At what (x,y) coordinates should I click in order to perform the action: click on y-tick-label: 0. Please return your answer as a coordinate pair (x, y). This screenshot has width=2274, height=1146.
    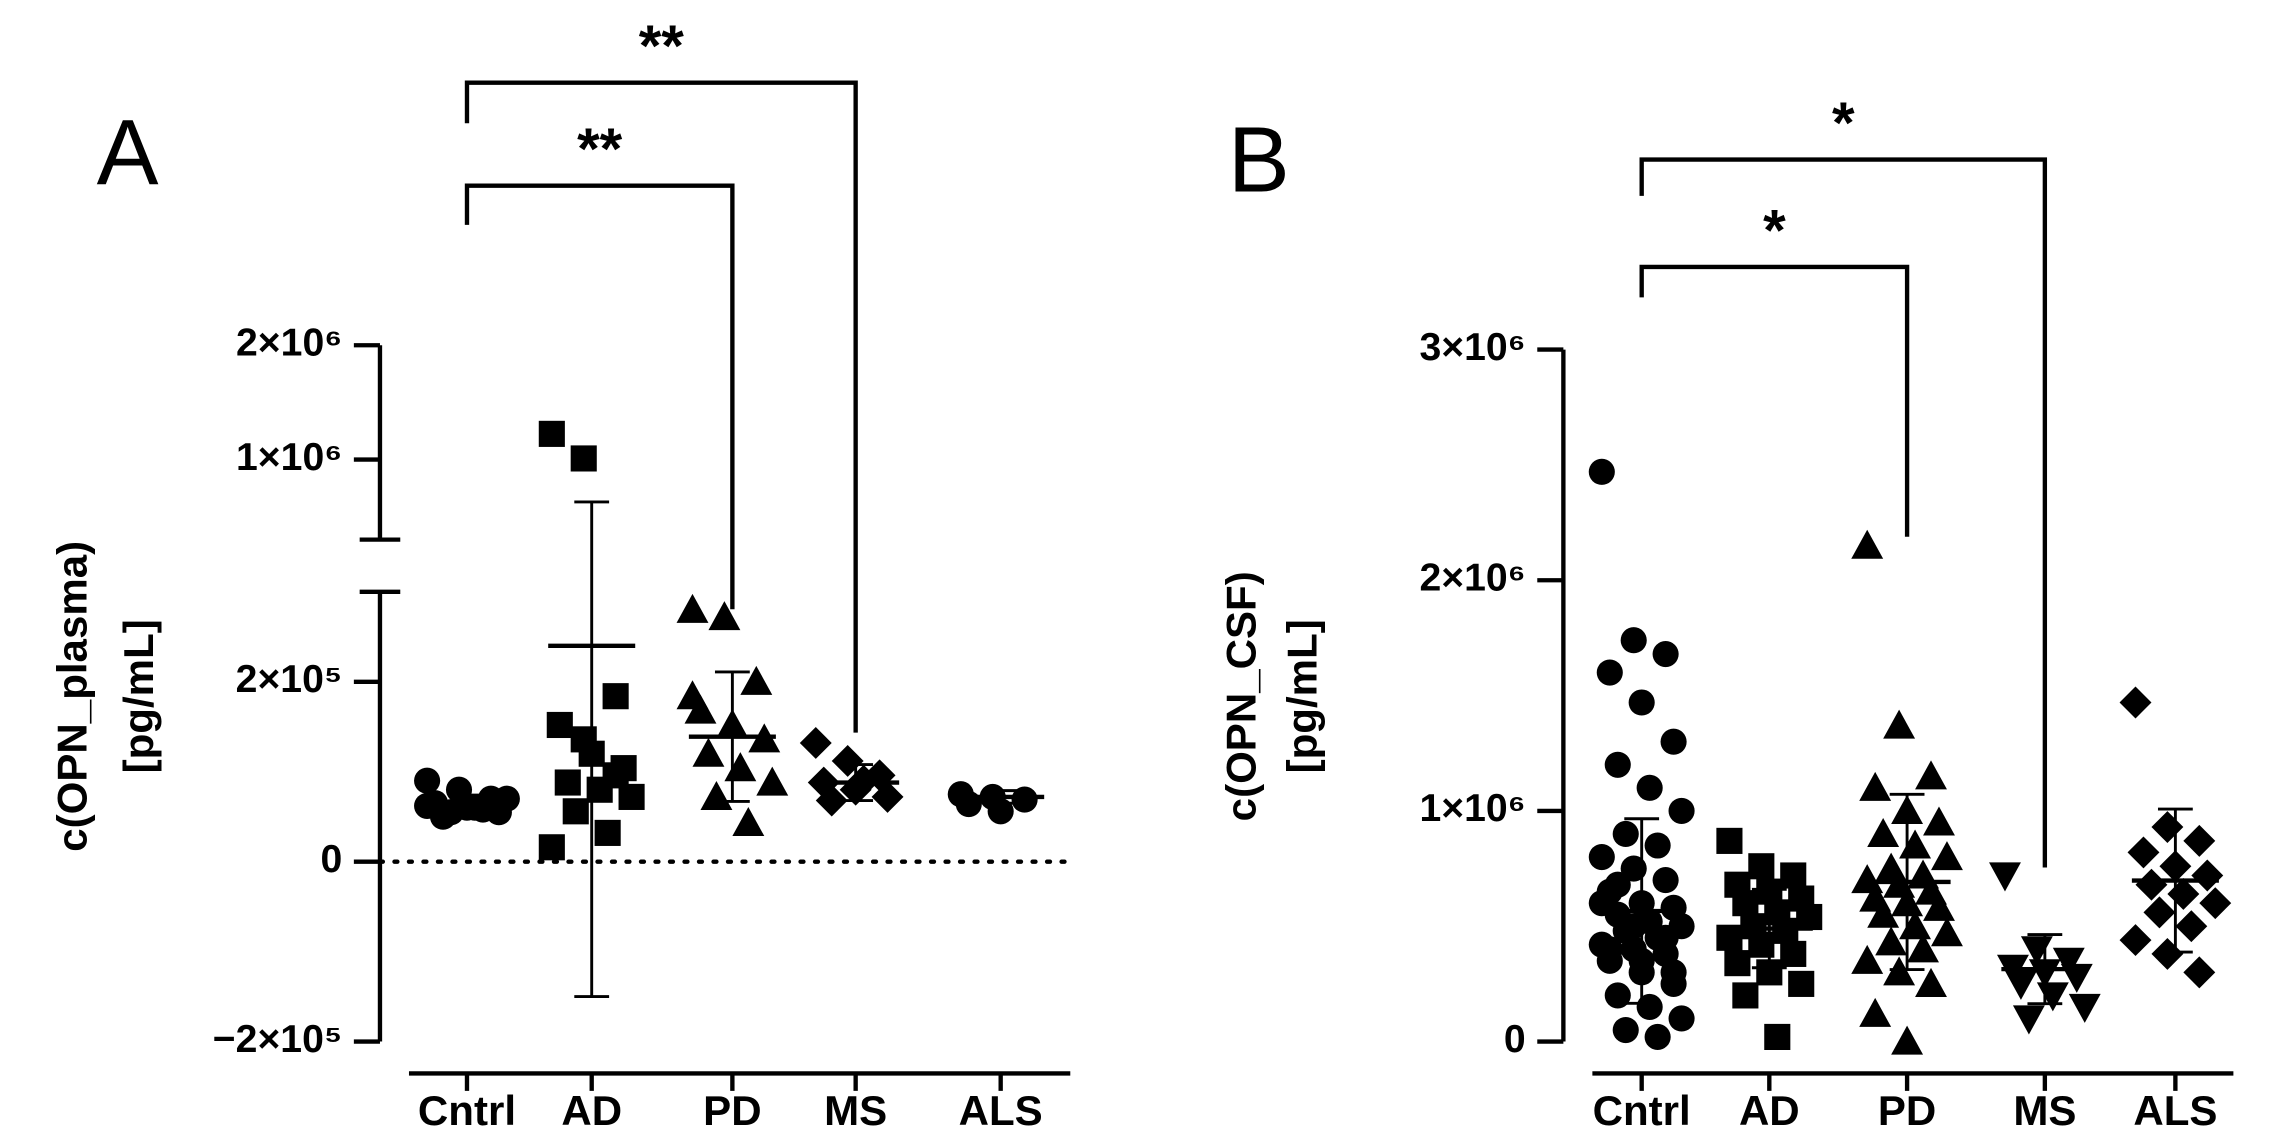
    Looking at the image, I should click on (1515, 1039).